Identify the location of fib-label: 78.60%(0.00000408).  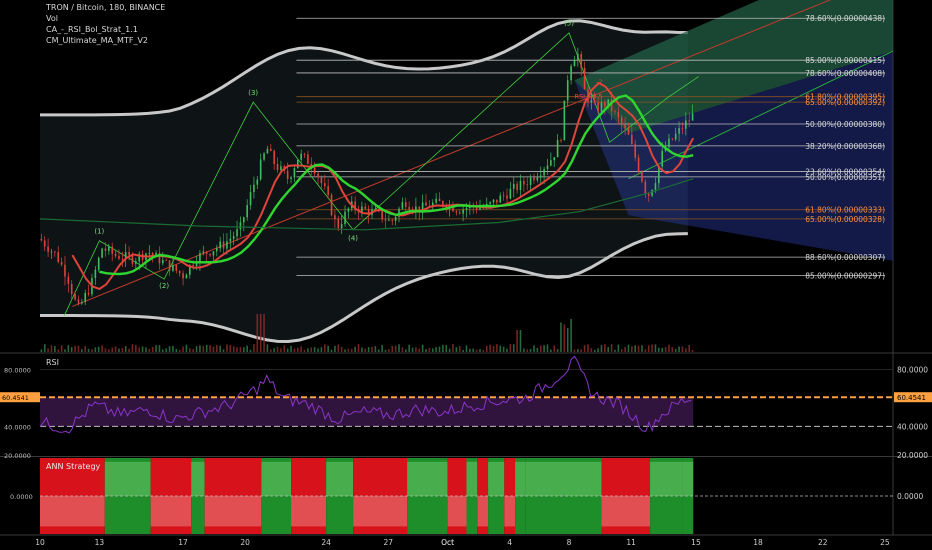
(845, 73).